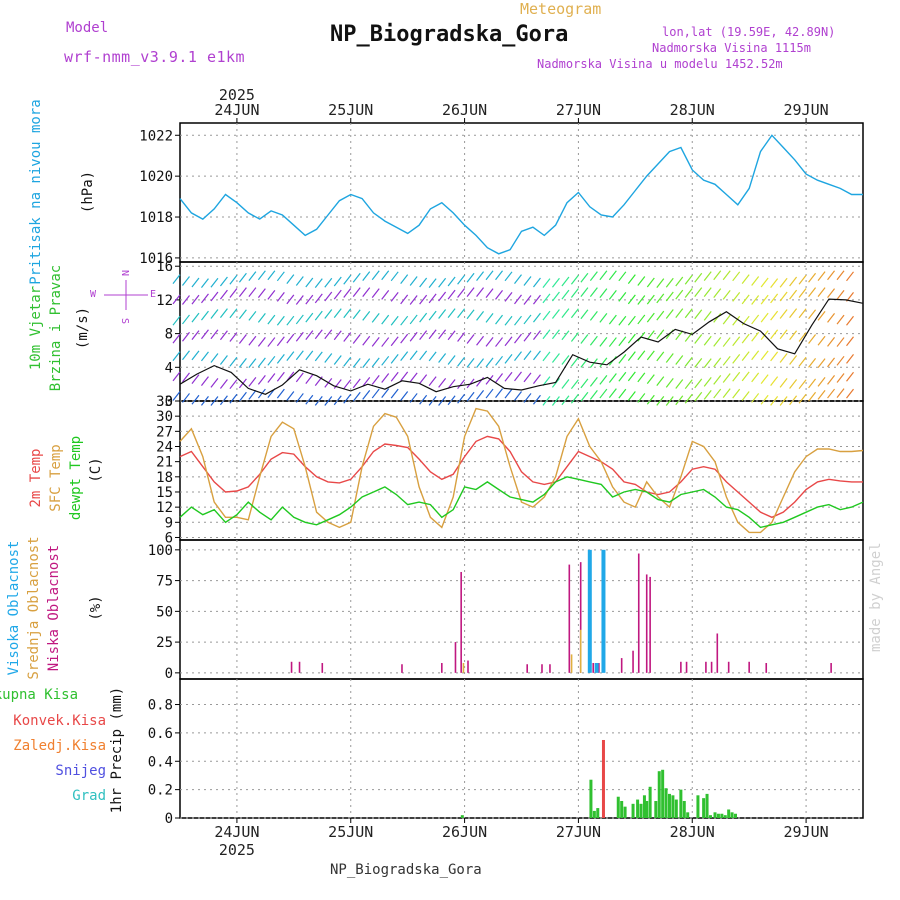 The height and width of the screenshot is (900, 900). I want to click on precip-legend-item: Konvek.Kisa, so click(59, 721).